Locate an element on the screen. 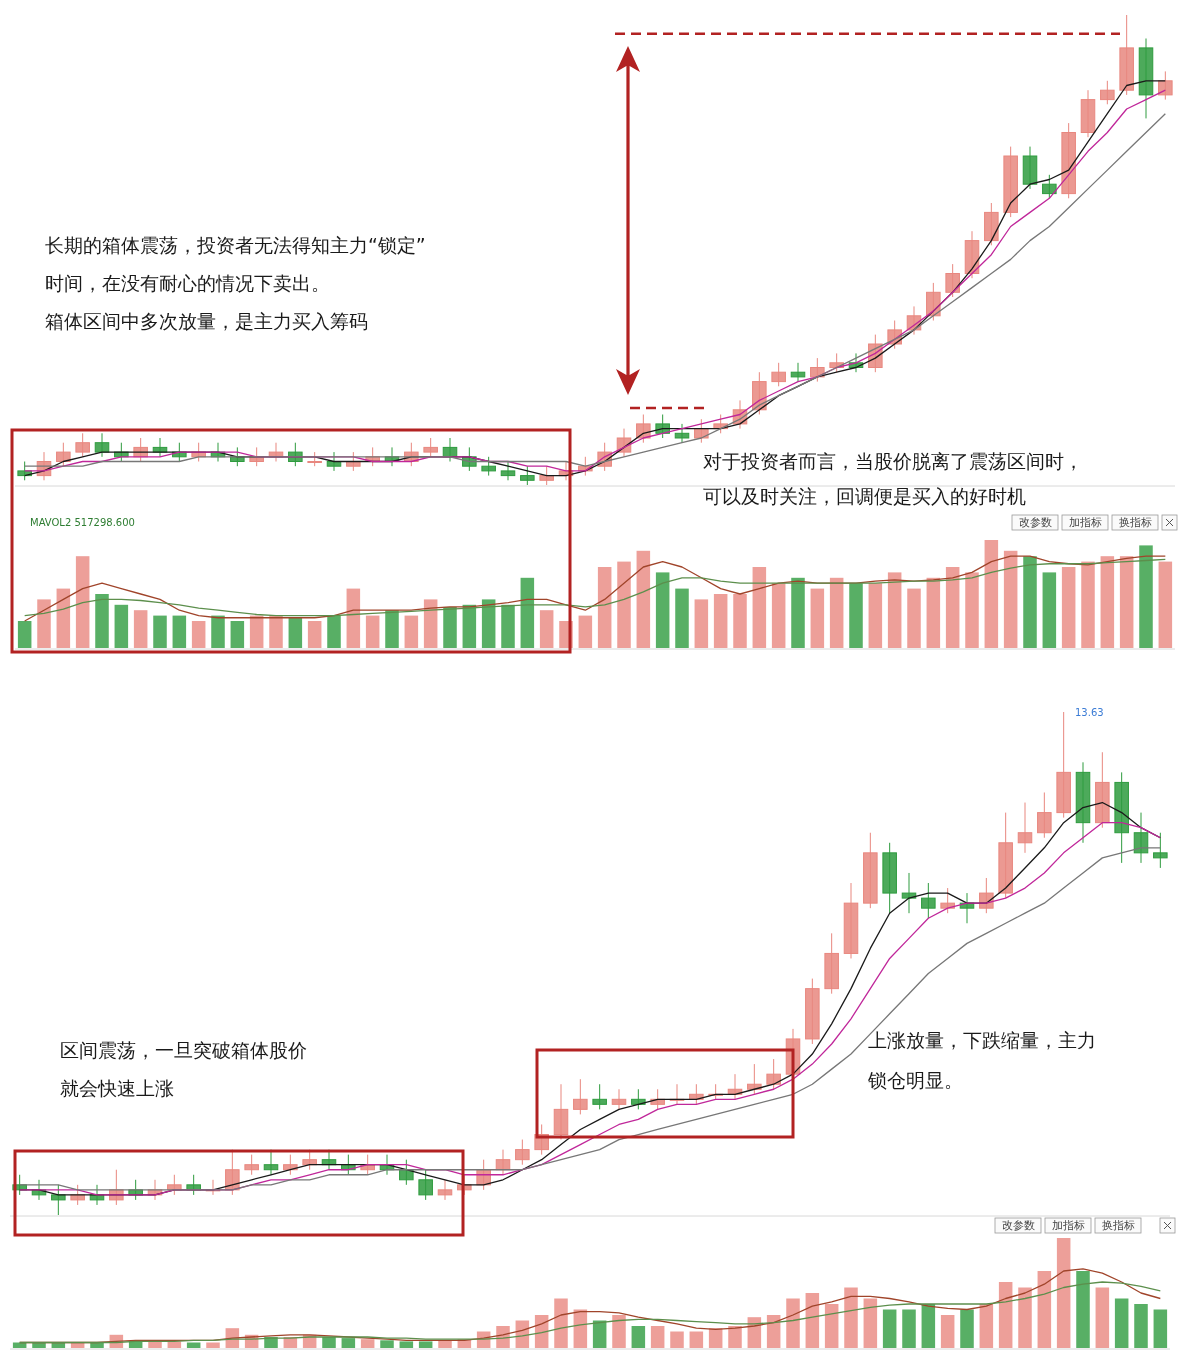 The image size is (1192, 1356). text: 改参数 is located at coordinates (1035, 522).